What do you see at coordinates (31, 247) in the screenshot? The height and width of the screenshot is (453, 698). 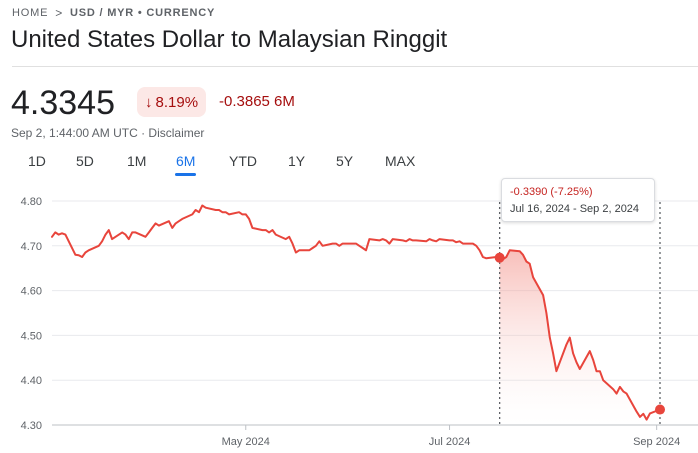 I see `y-tick-label: 4.70` at bounding box center [31, 247].